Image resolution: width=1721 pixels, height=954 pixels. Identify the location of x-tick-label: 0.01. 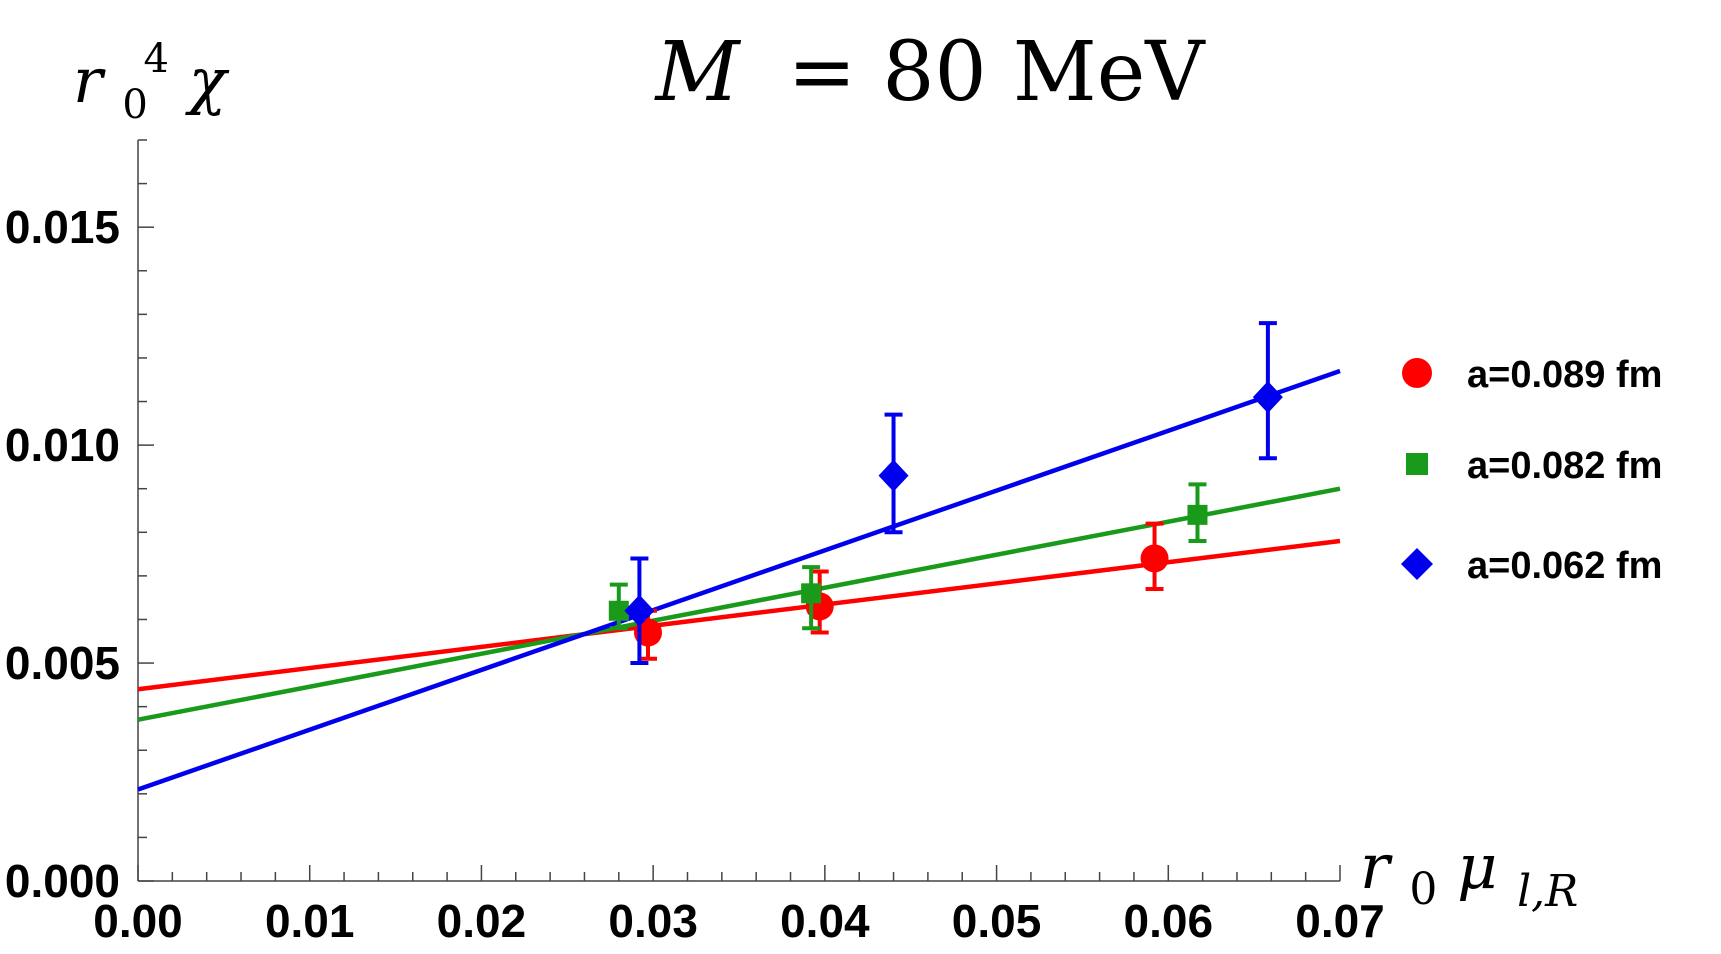
(310, 921).